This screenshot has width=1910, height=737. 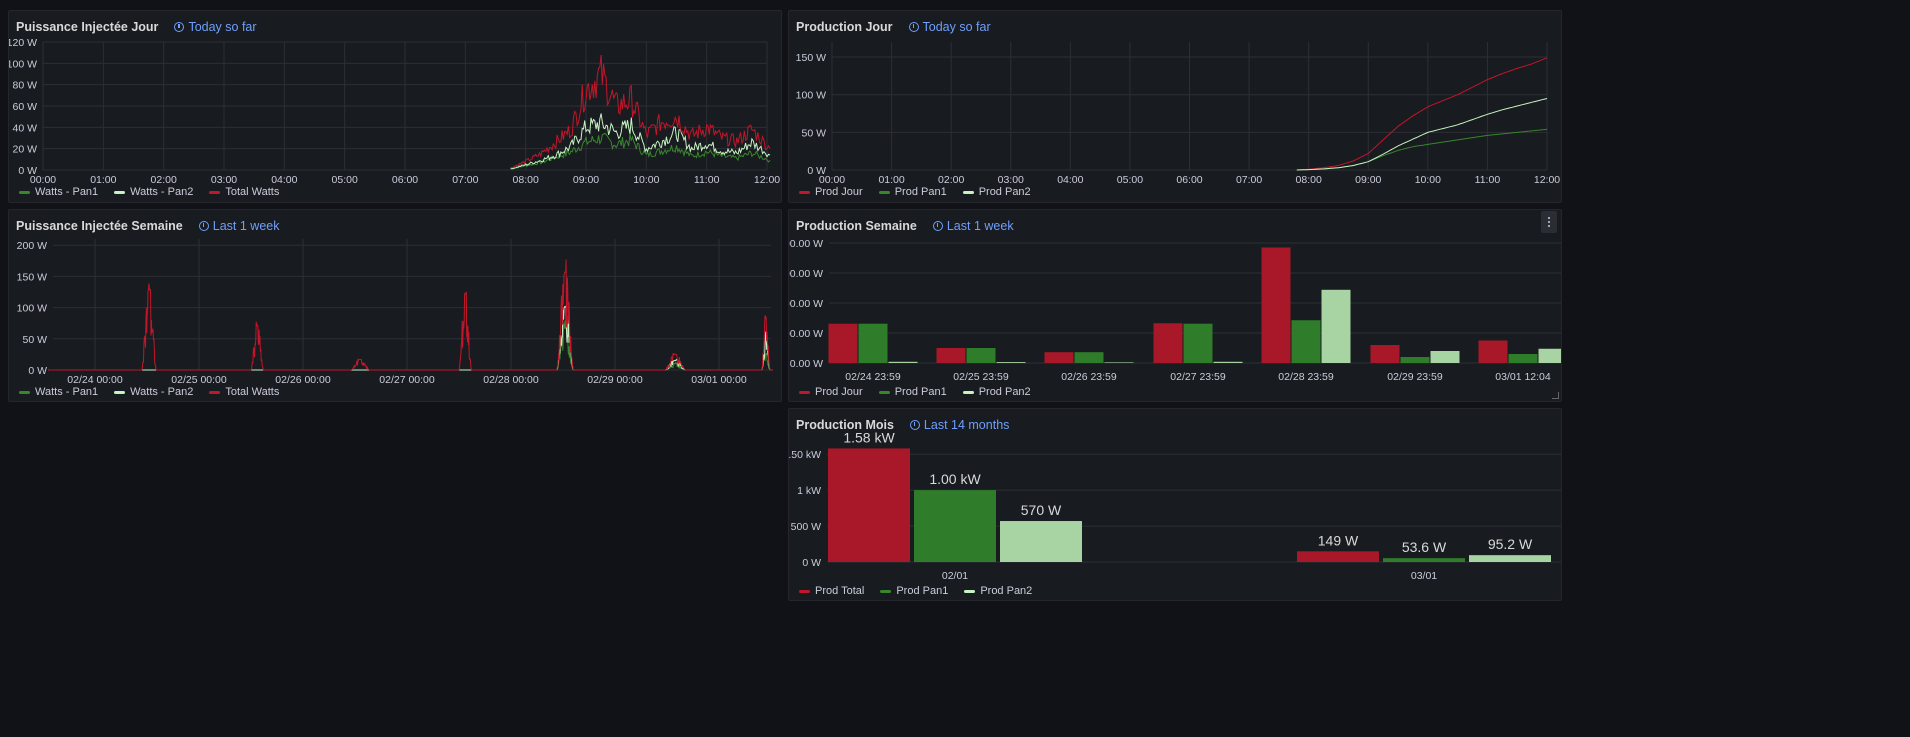 What do you see at coordinates (1338, 540) in the screenshot?
I see `bar-value-label: 149 W` at bounding box center [1338, 540].